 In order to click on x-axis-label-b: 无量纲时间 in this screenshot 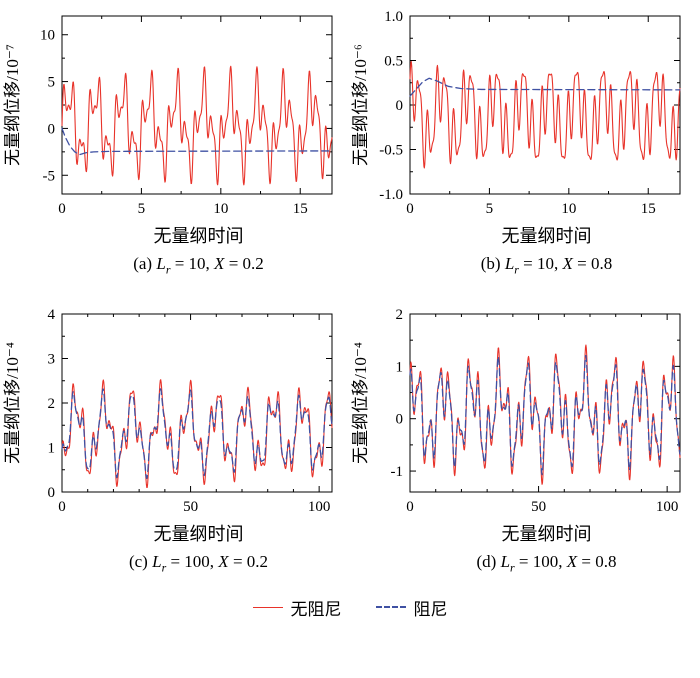, I will do `click(546, 236)`.